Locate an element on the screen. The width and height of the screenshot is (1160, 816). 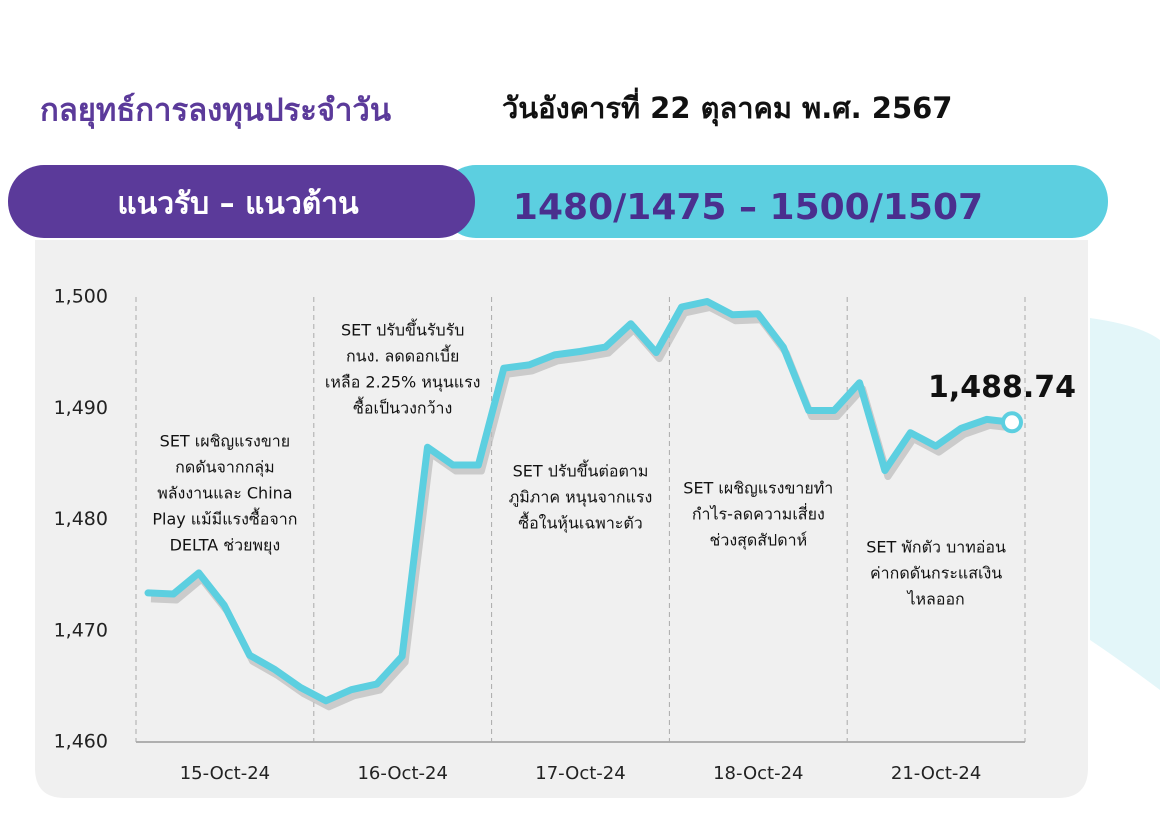
x-tick-label: 18-Oct-24 is located at coordinates (758, 773).